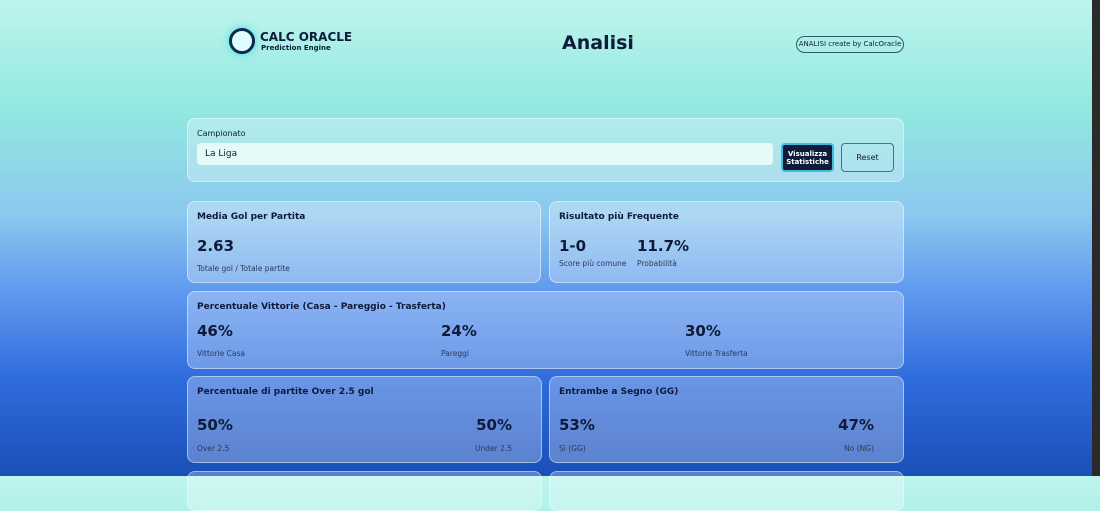 The image size is (1100, 511). What do you see at coordinates (619, 392) in the screenshot?
I see `card-title: Entrambe a Segno (GG)` at bounding box center [619, 392].